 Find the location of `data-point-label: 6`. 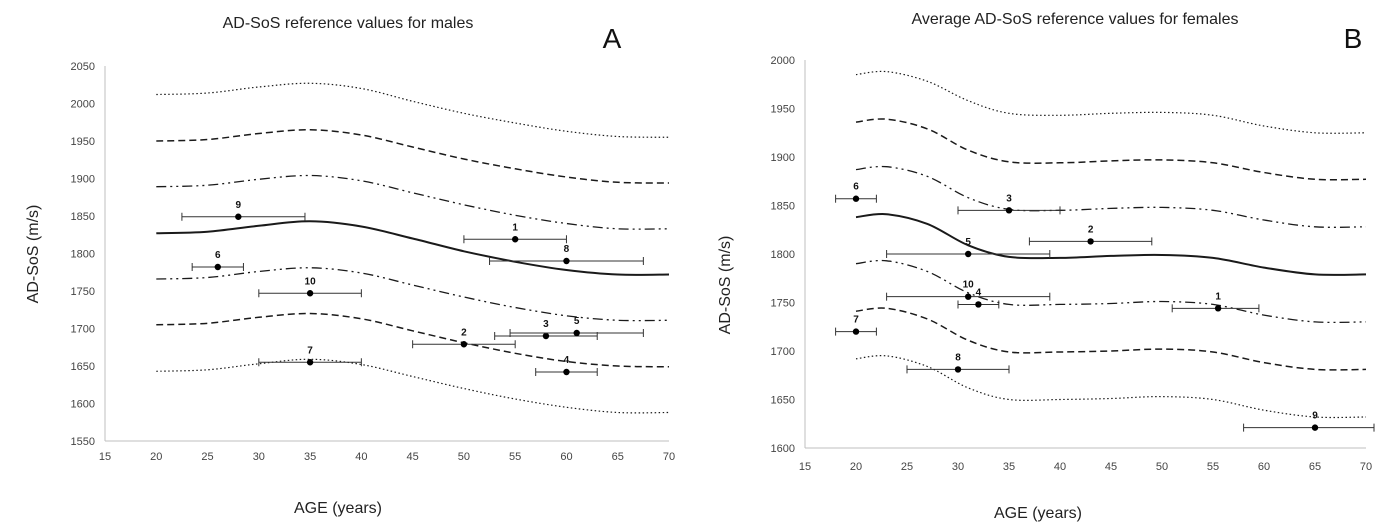

data-point-label: 6 is located at coordinates (856, 187).